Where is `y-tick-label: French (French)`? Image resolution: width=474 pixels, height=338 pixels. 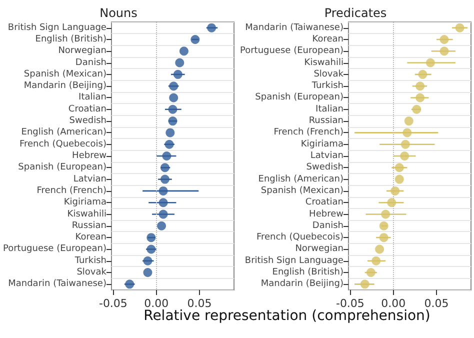
y-tick-label: French (French) is located at coordinates (309, 133).